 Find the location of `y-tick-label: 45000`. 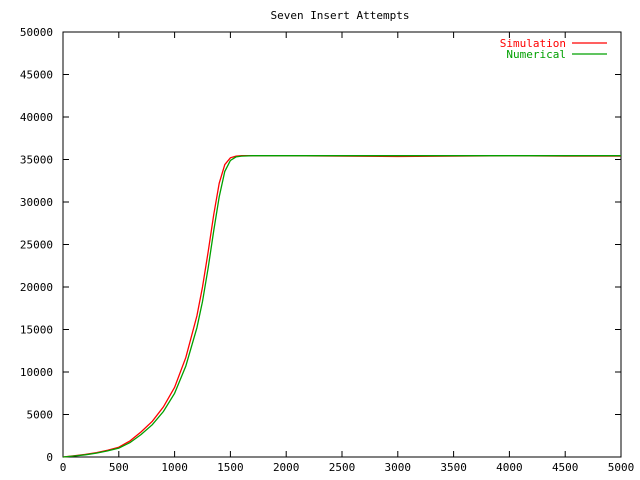

y-tick-label: 45000 is located at coordinates (36, 75).